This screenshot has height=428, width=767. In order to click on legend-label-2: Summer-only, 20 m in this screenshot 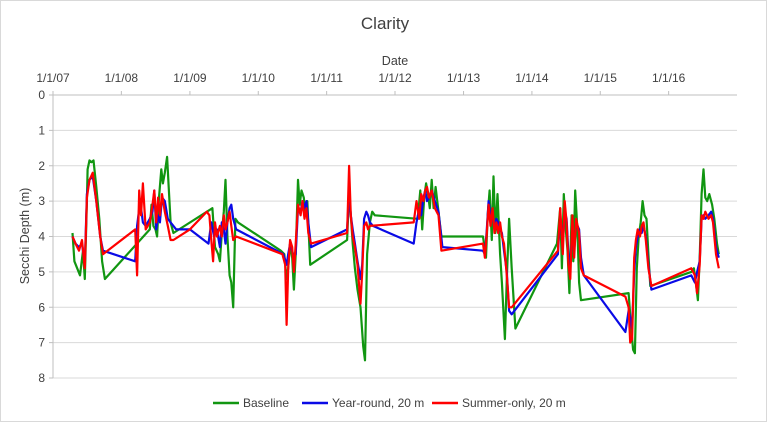, I will do `click(514, 403)`.